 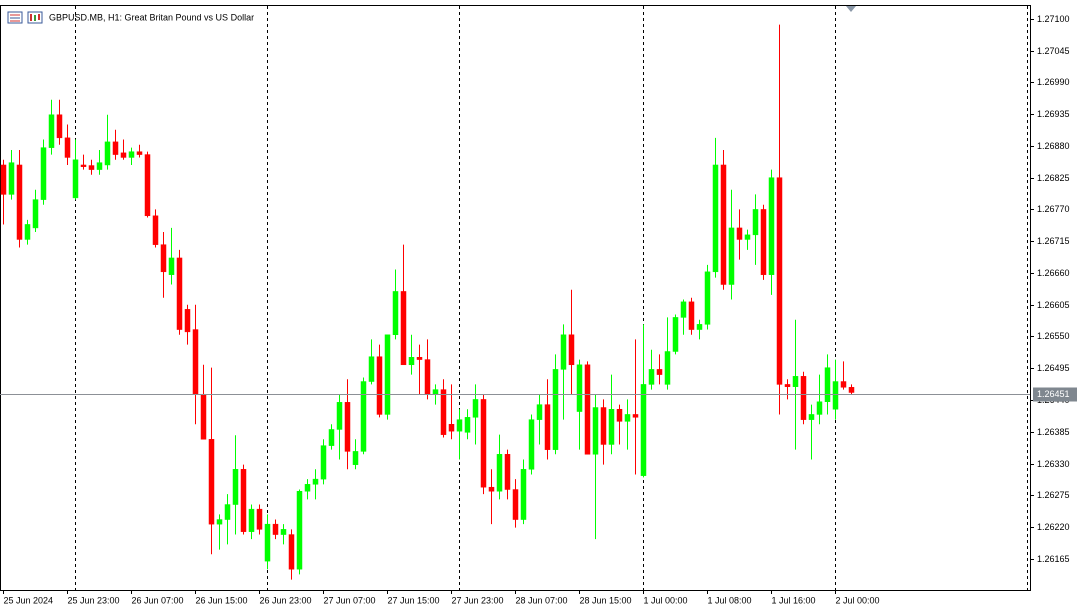 I want to click on y-tick-label: 1.26770, so click(x=1053, y=209).